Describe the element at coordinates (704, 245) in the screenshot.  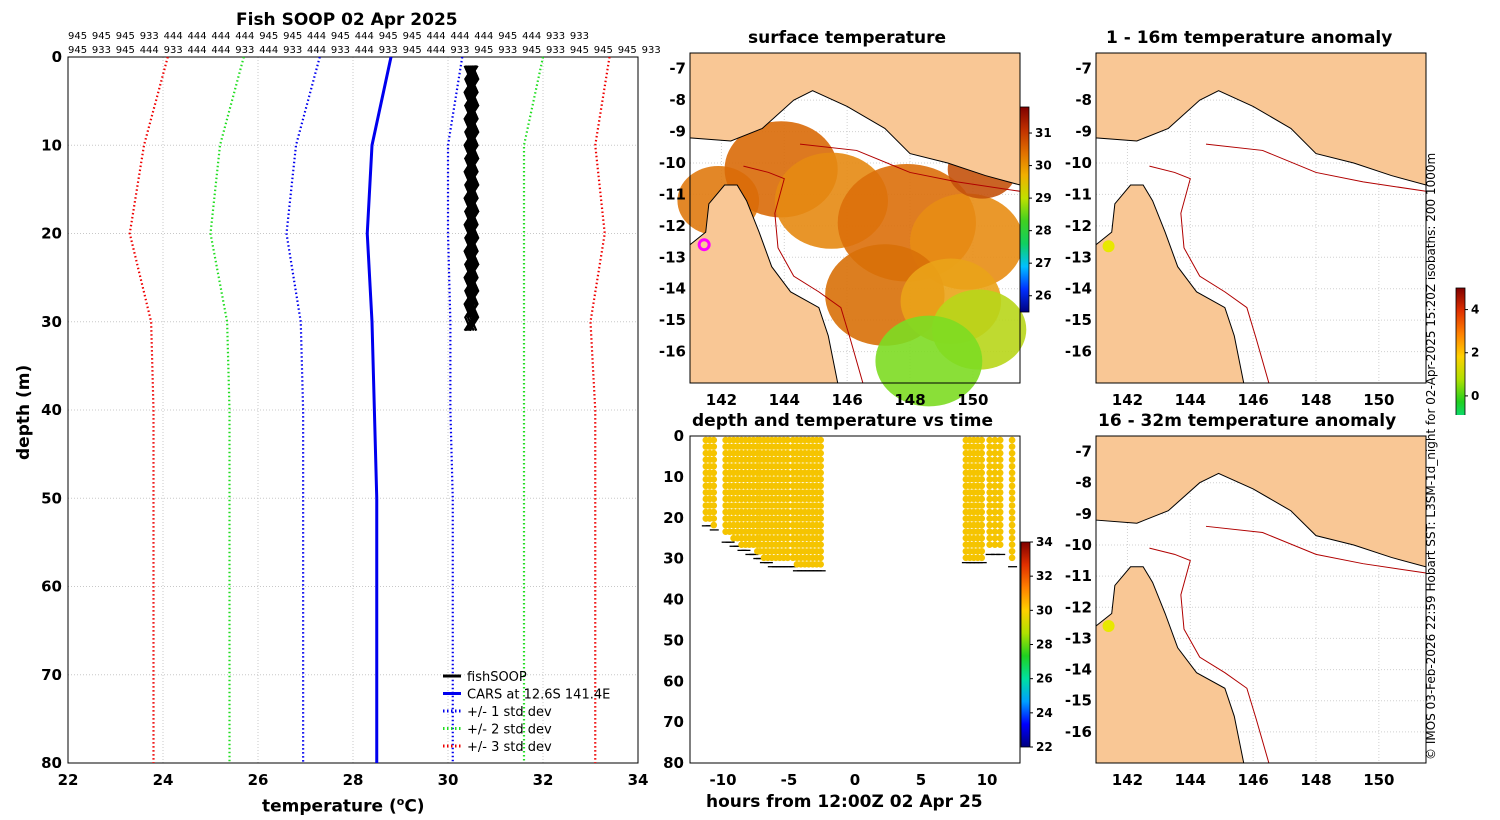
I see `cast-location-marker` at that location.